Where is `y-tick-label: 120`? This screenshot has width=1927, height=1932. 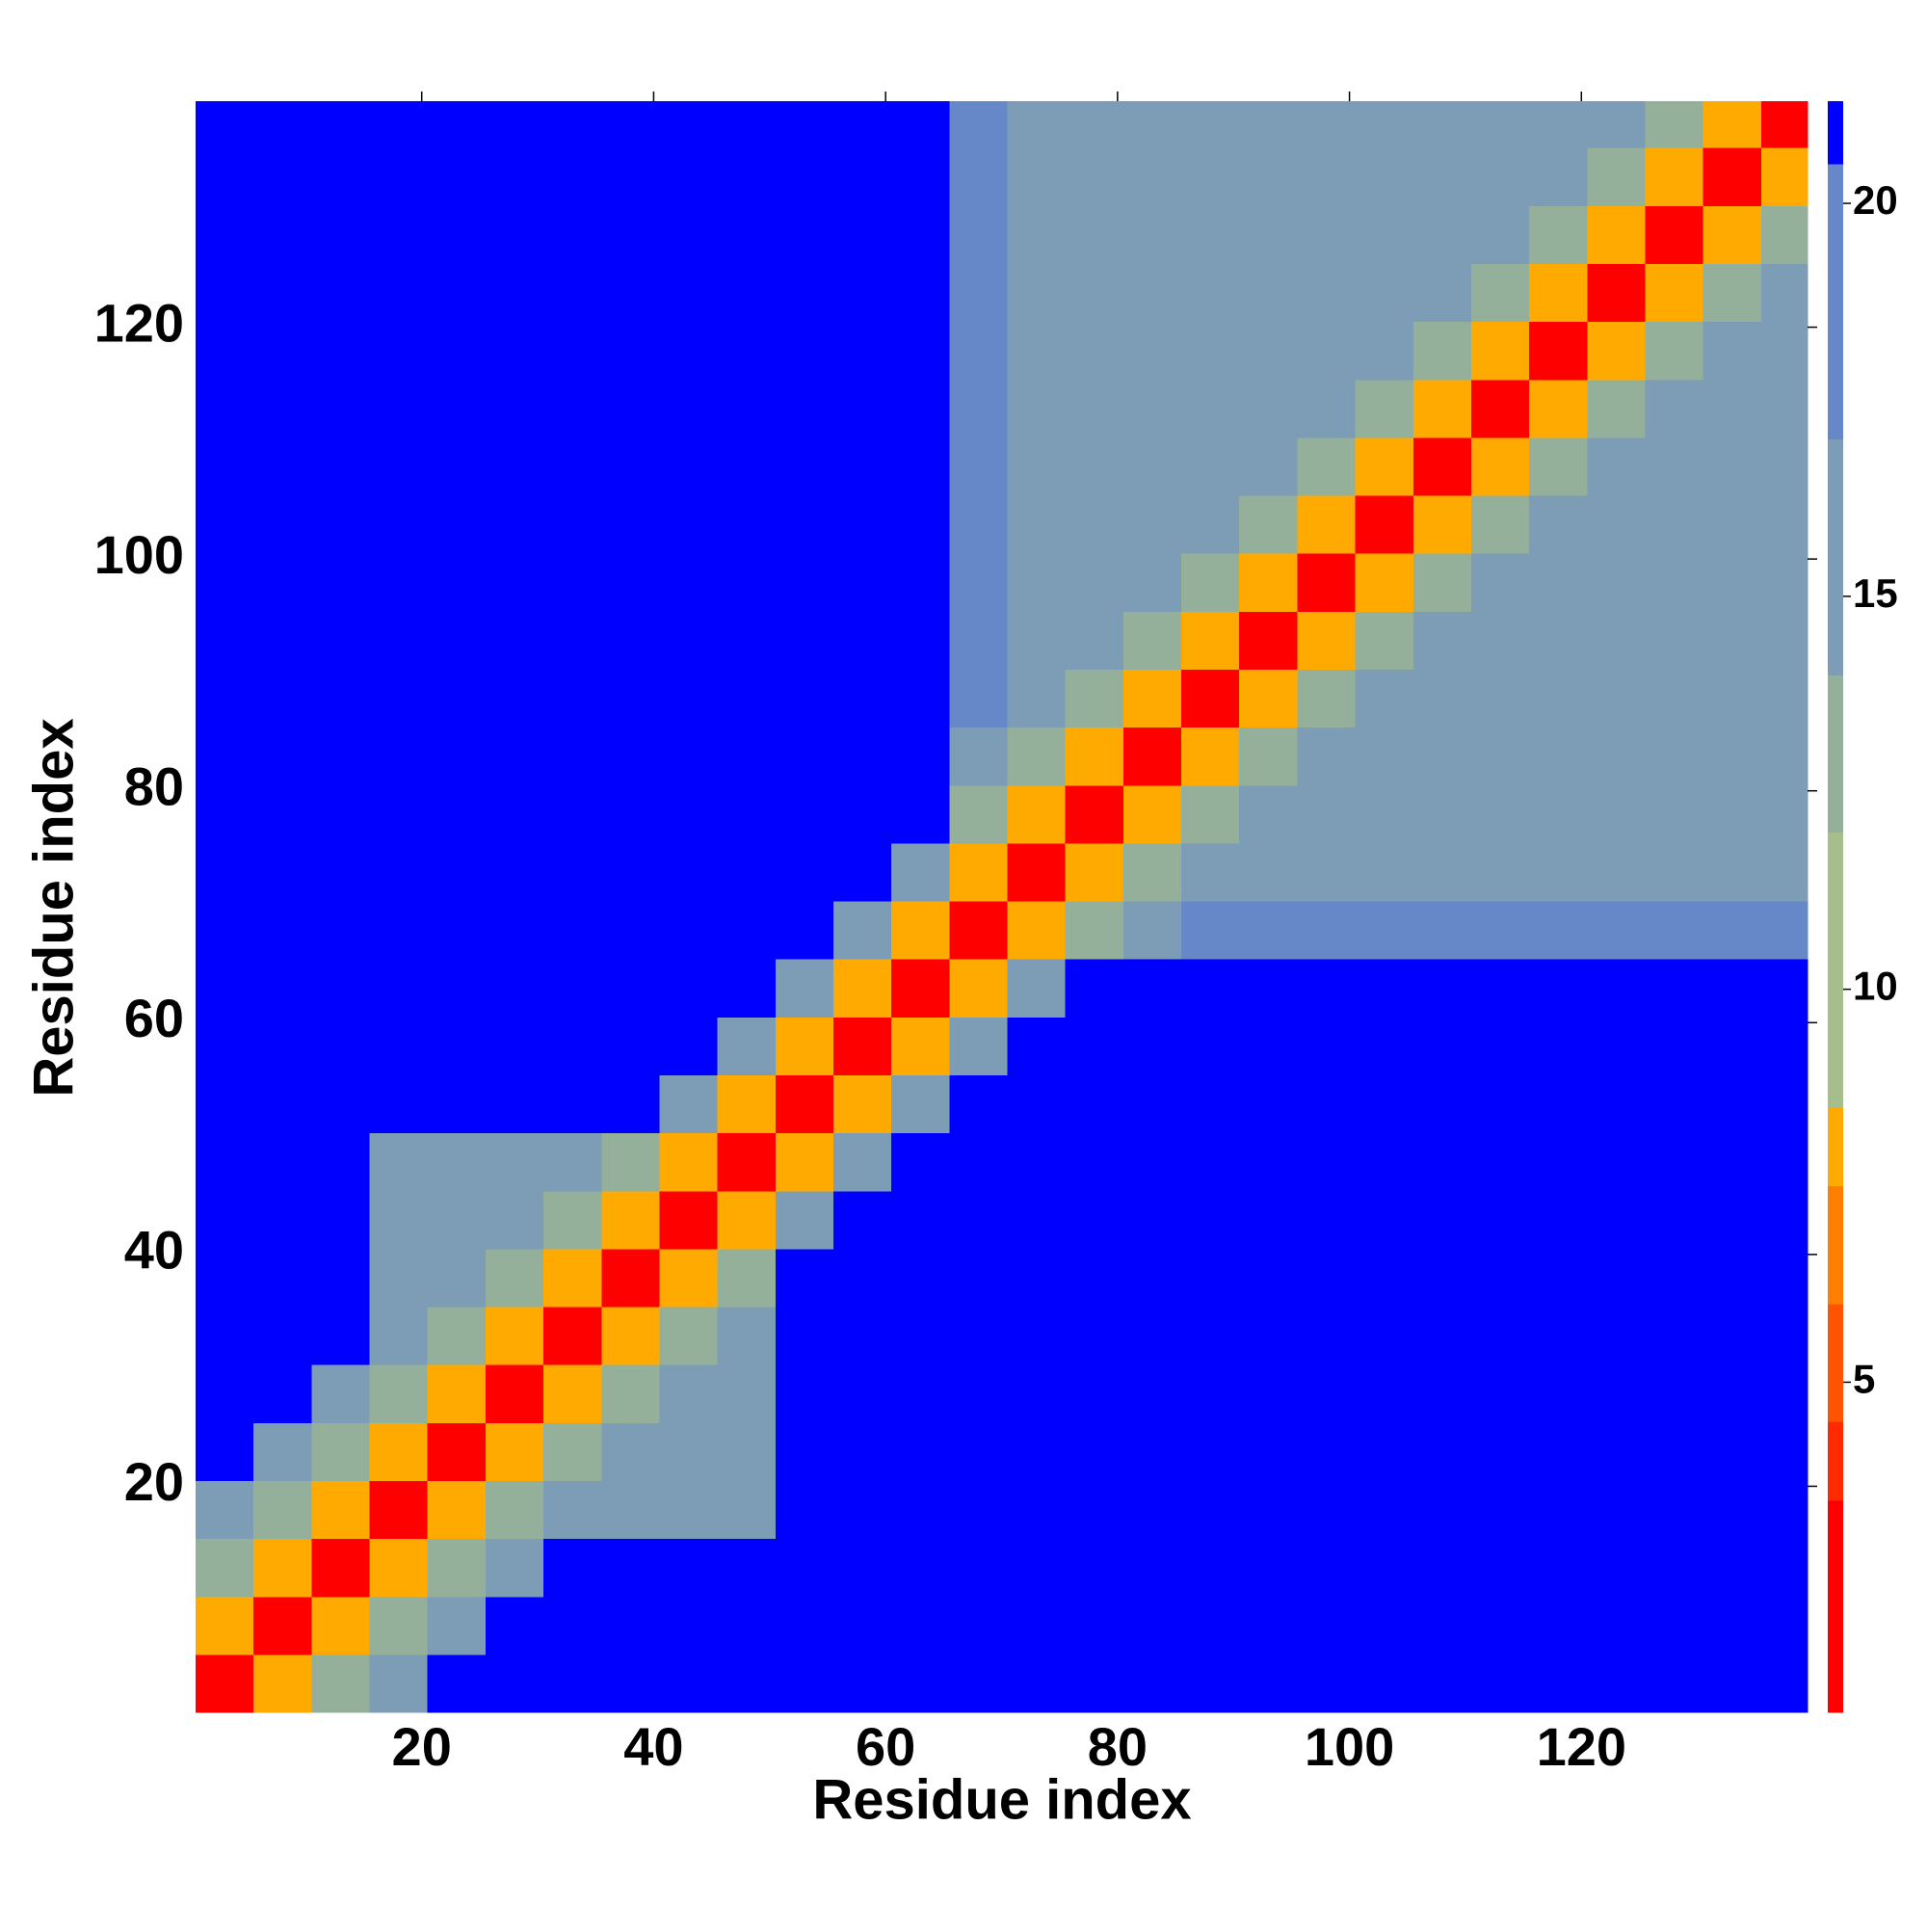 y-tick-label: 120 is located at coordinates (139, 322).